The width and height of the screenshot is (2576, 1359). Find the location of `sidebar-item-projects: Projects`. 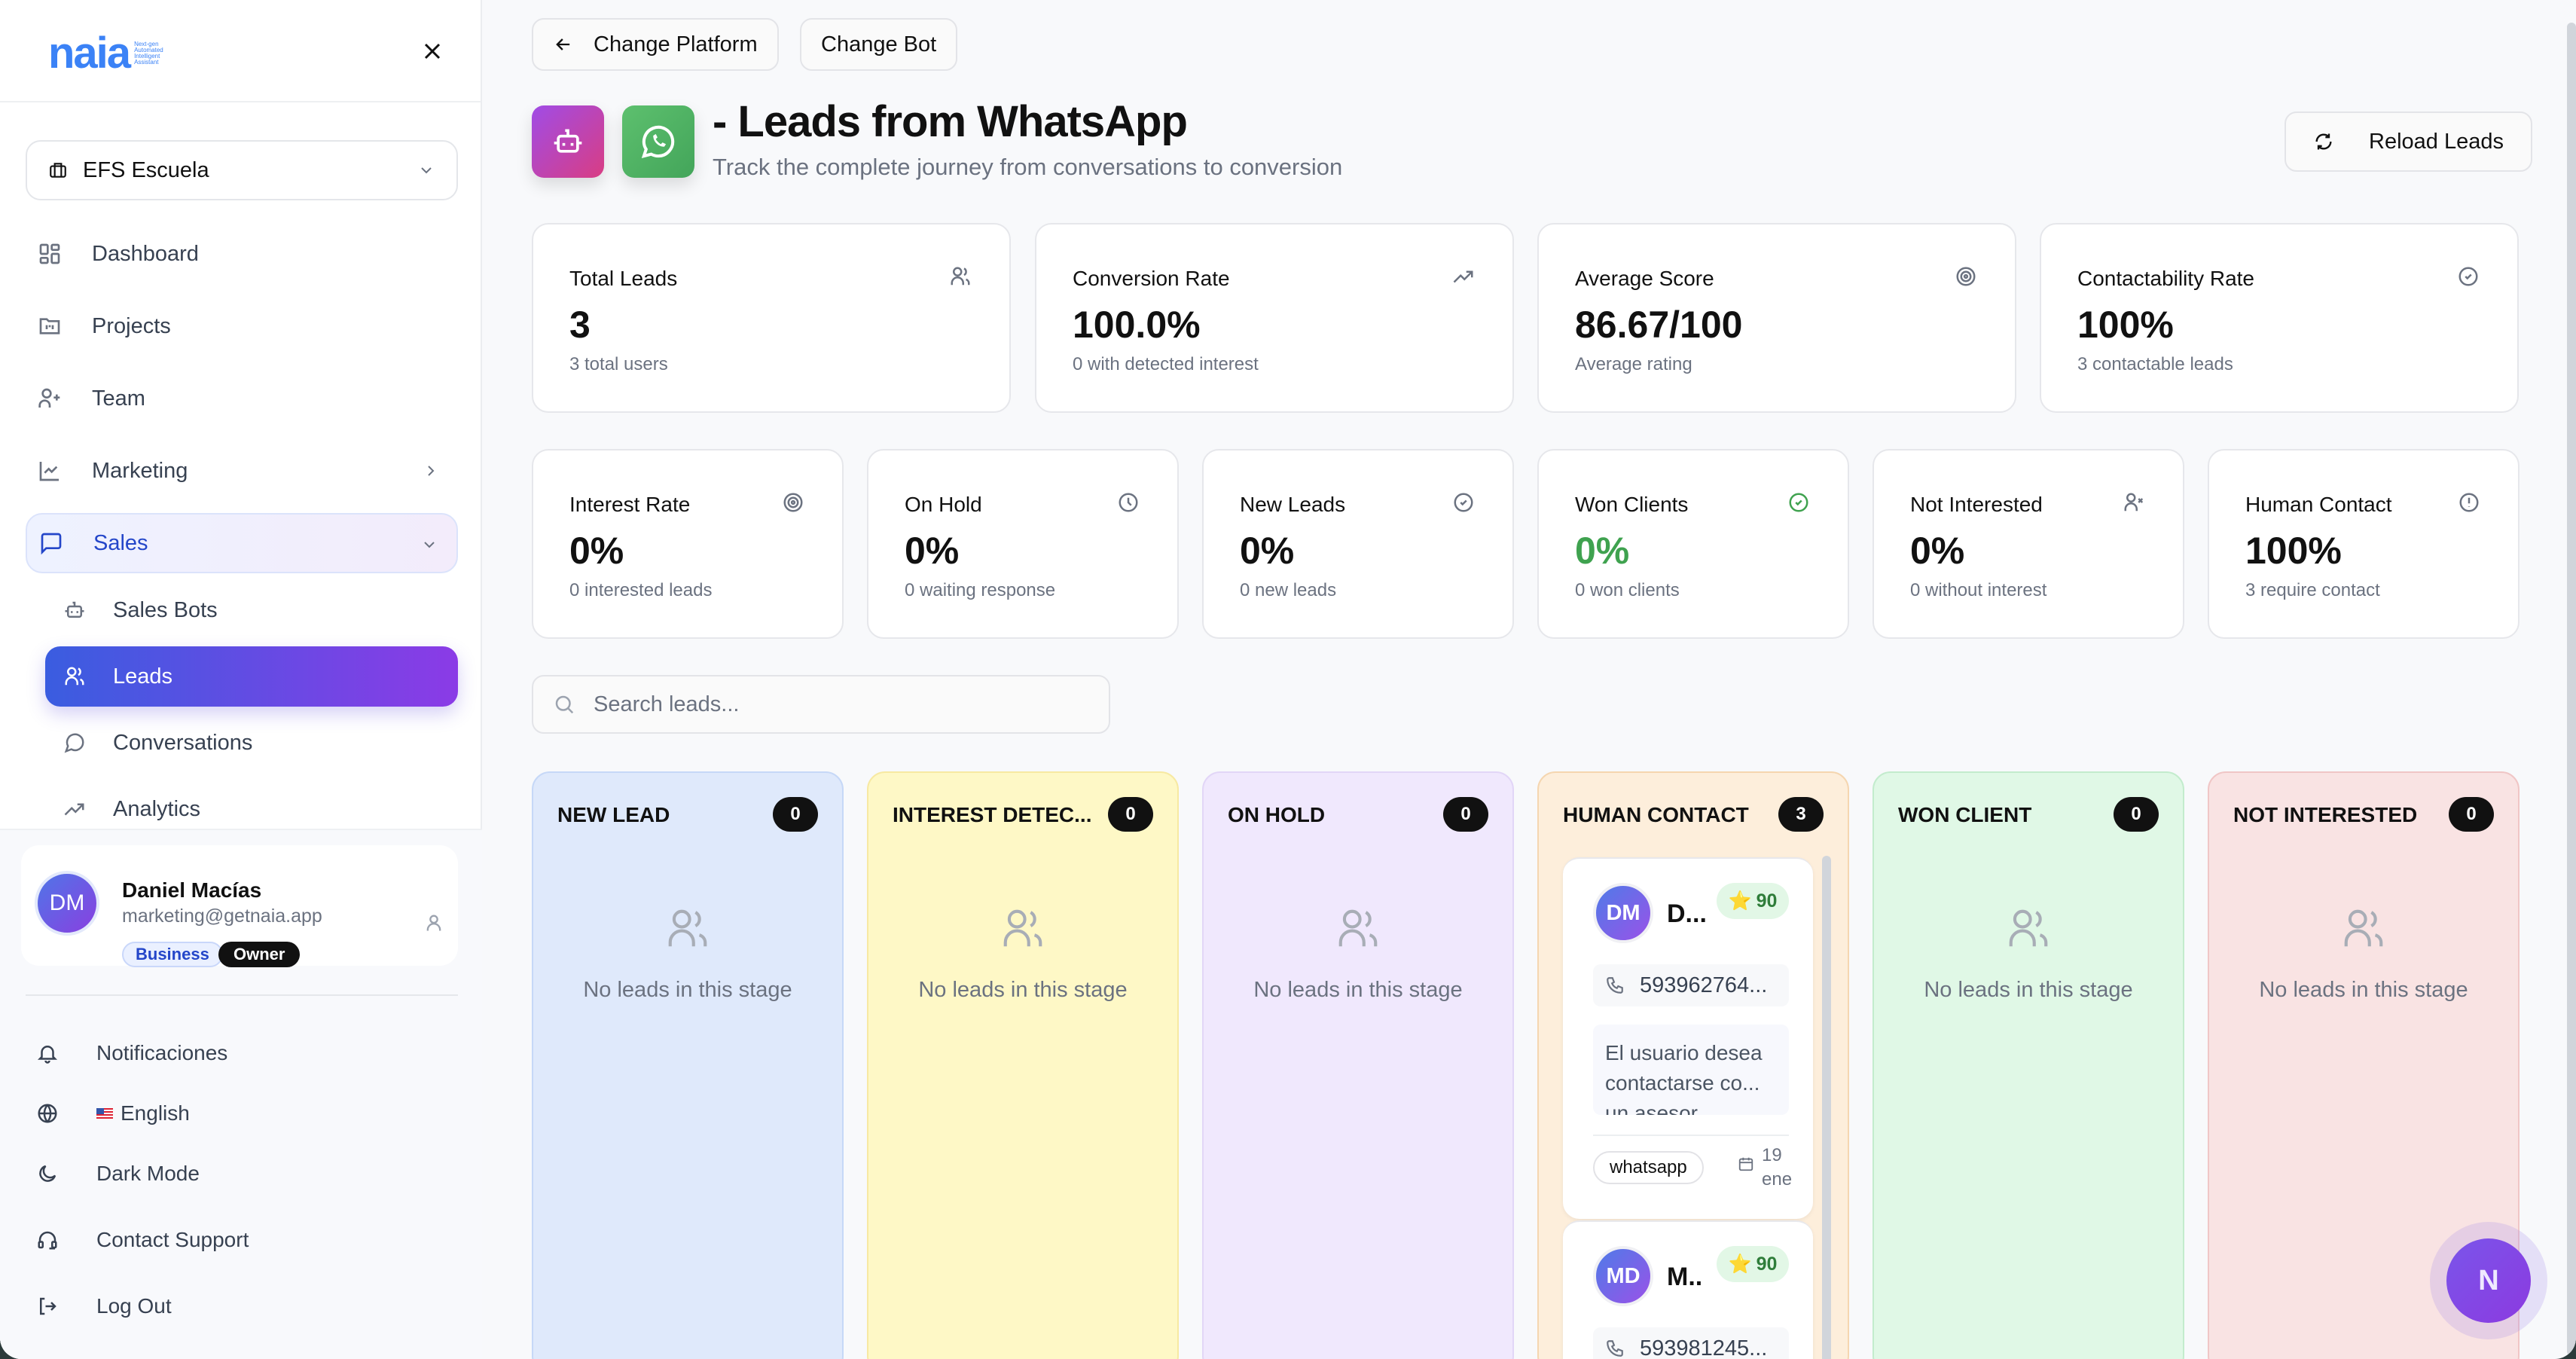

sidebar-item-projects: Projects is located at coordinates (242, 326).